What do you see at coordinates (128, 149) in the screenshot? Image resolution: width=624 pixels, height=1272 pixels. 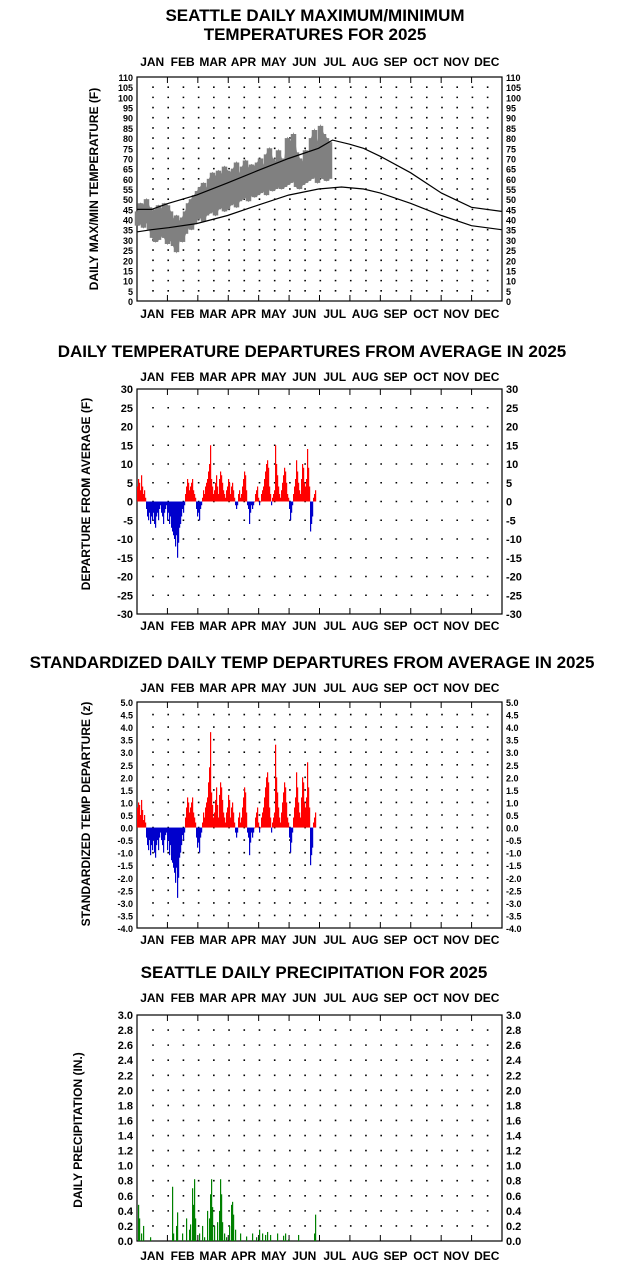 I see `y-tick-label-left: 75` at bounding box center [128, 149].